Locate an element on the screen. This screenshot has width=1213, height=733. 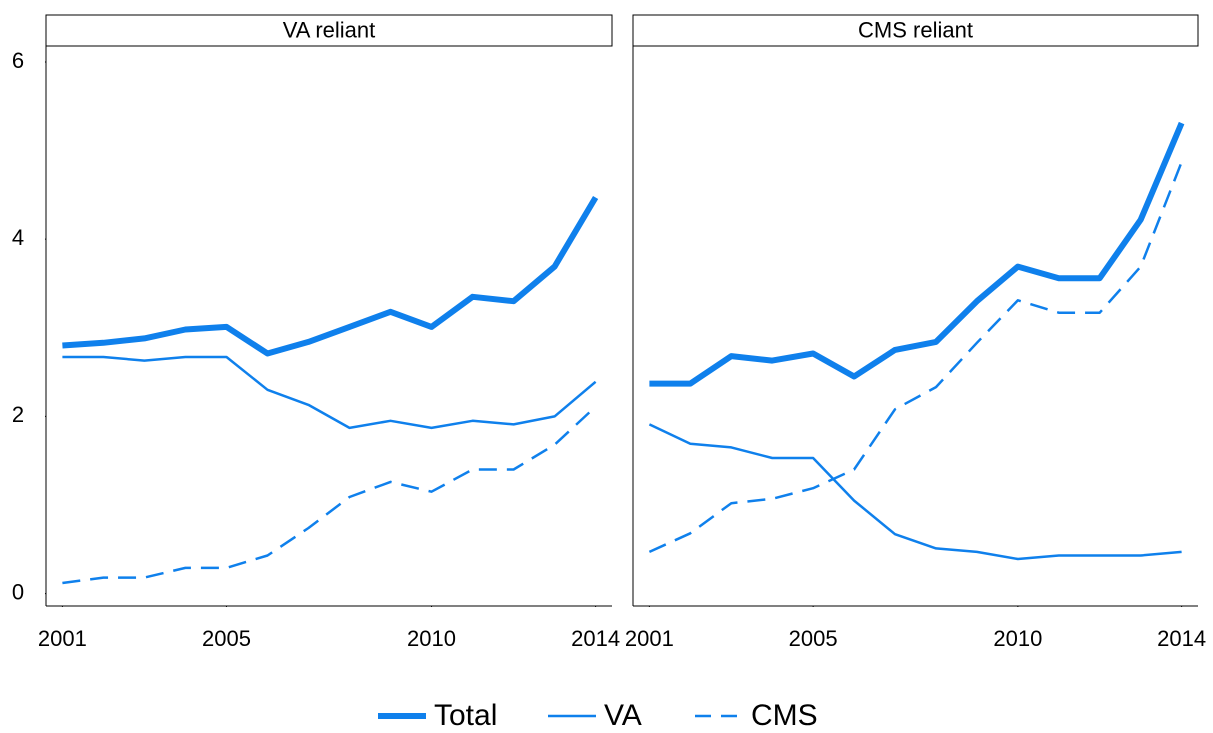
y-tick-label: 4 is located at coordinates (18, 237).